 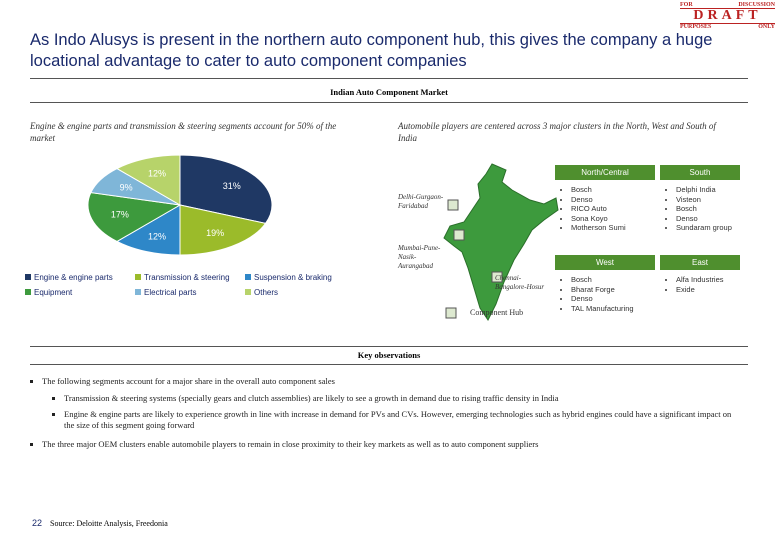 I want to click on player: Sundaram group, so click(x=714, y=228).